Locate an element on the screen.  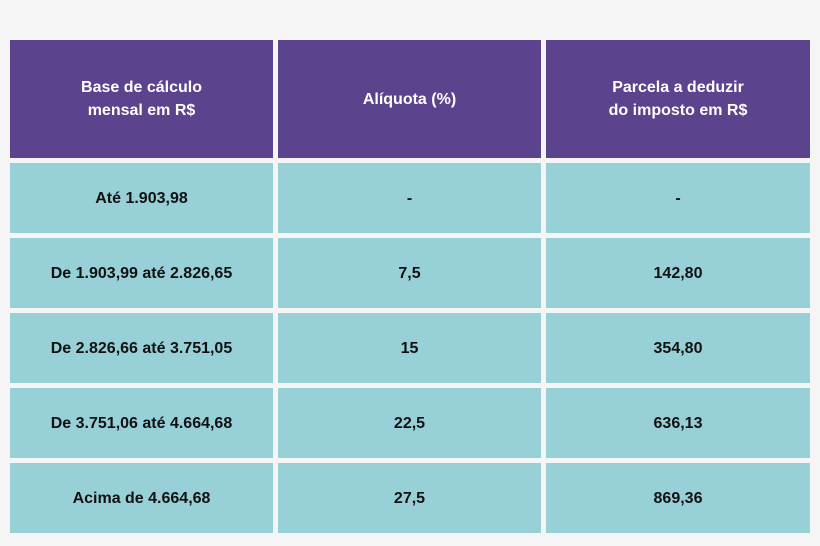
table-cell-aliquota: 22,5 is located at coordinates (409, 423).